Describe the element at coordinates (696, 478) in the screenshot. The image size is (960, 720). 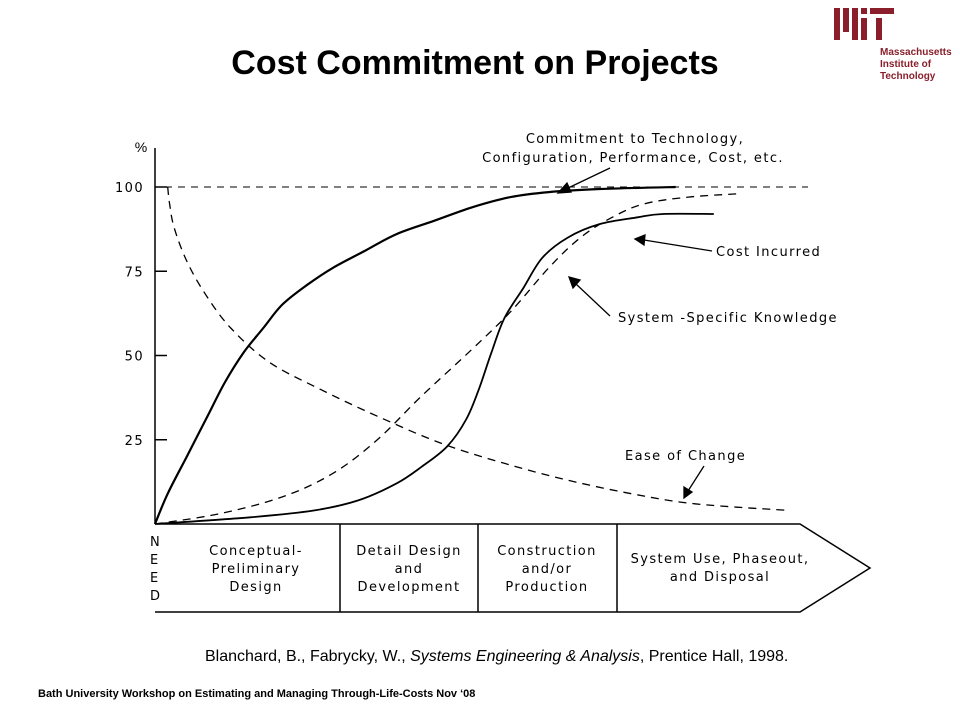
I see `arrow-ease-of-change` at that location.